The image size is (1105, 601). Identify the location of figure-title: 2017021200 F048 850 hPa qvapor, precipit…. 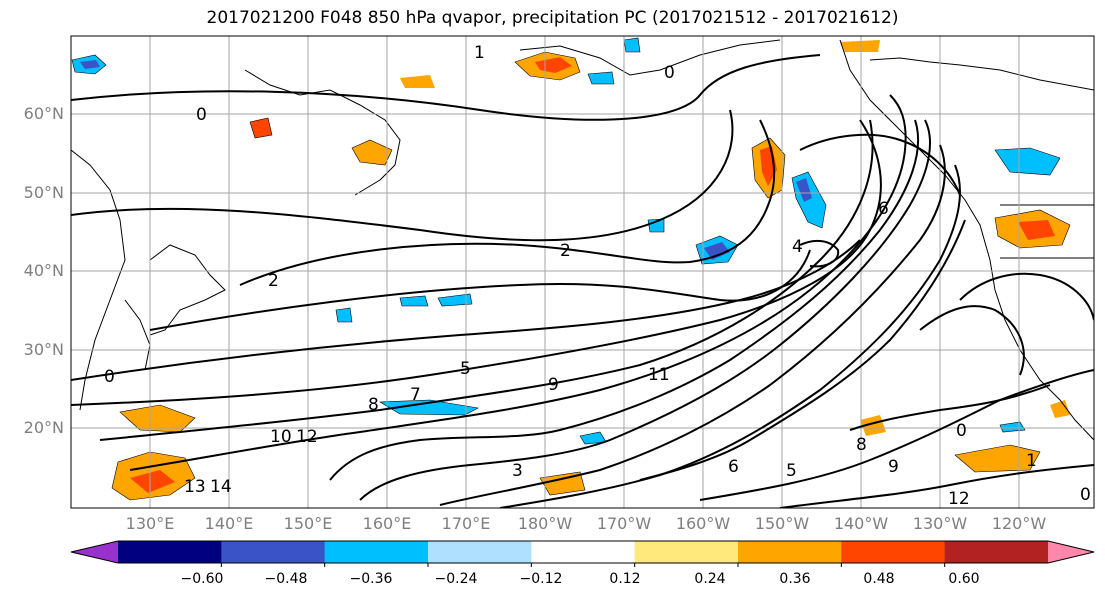
(552, 18).